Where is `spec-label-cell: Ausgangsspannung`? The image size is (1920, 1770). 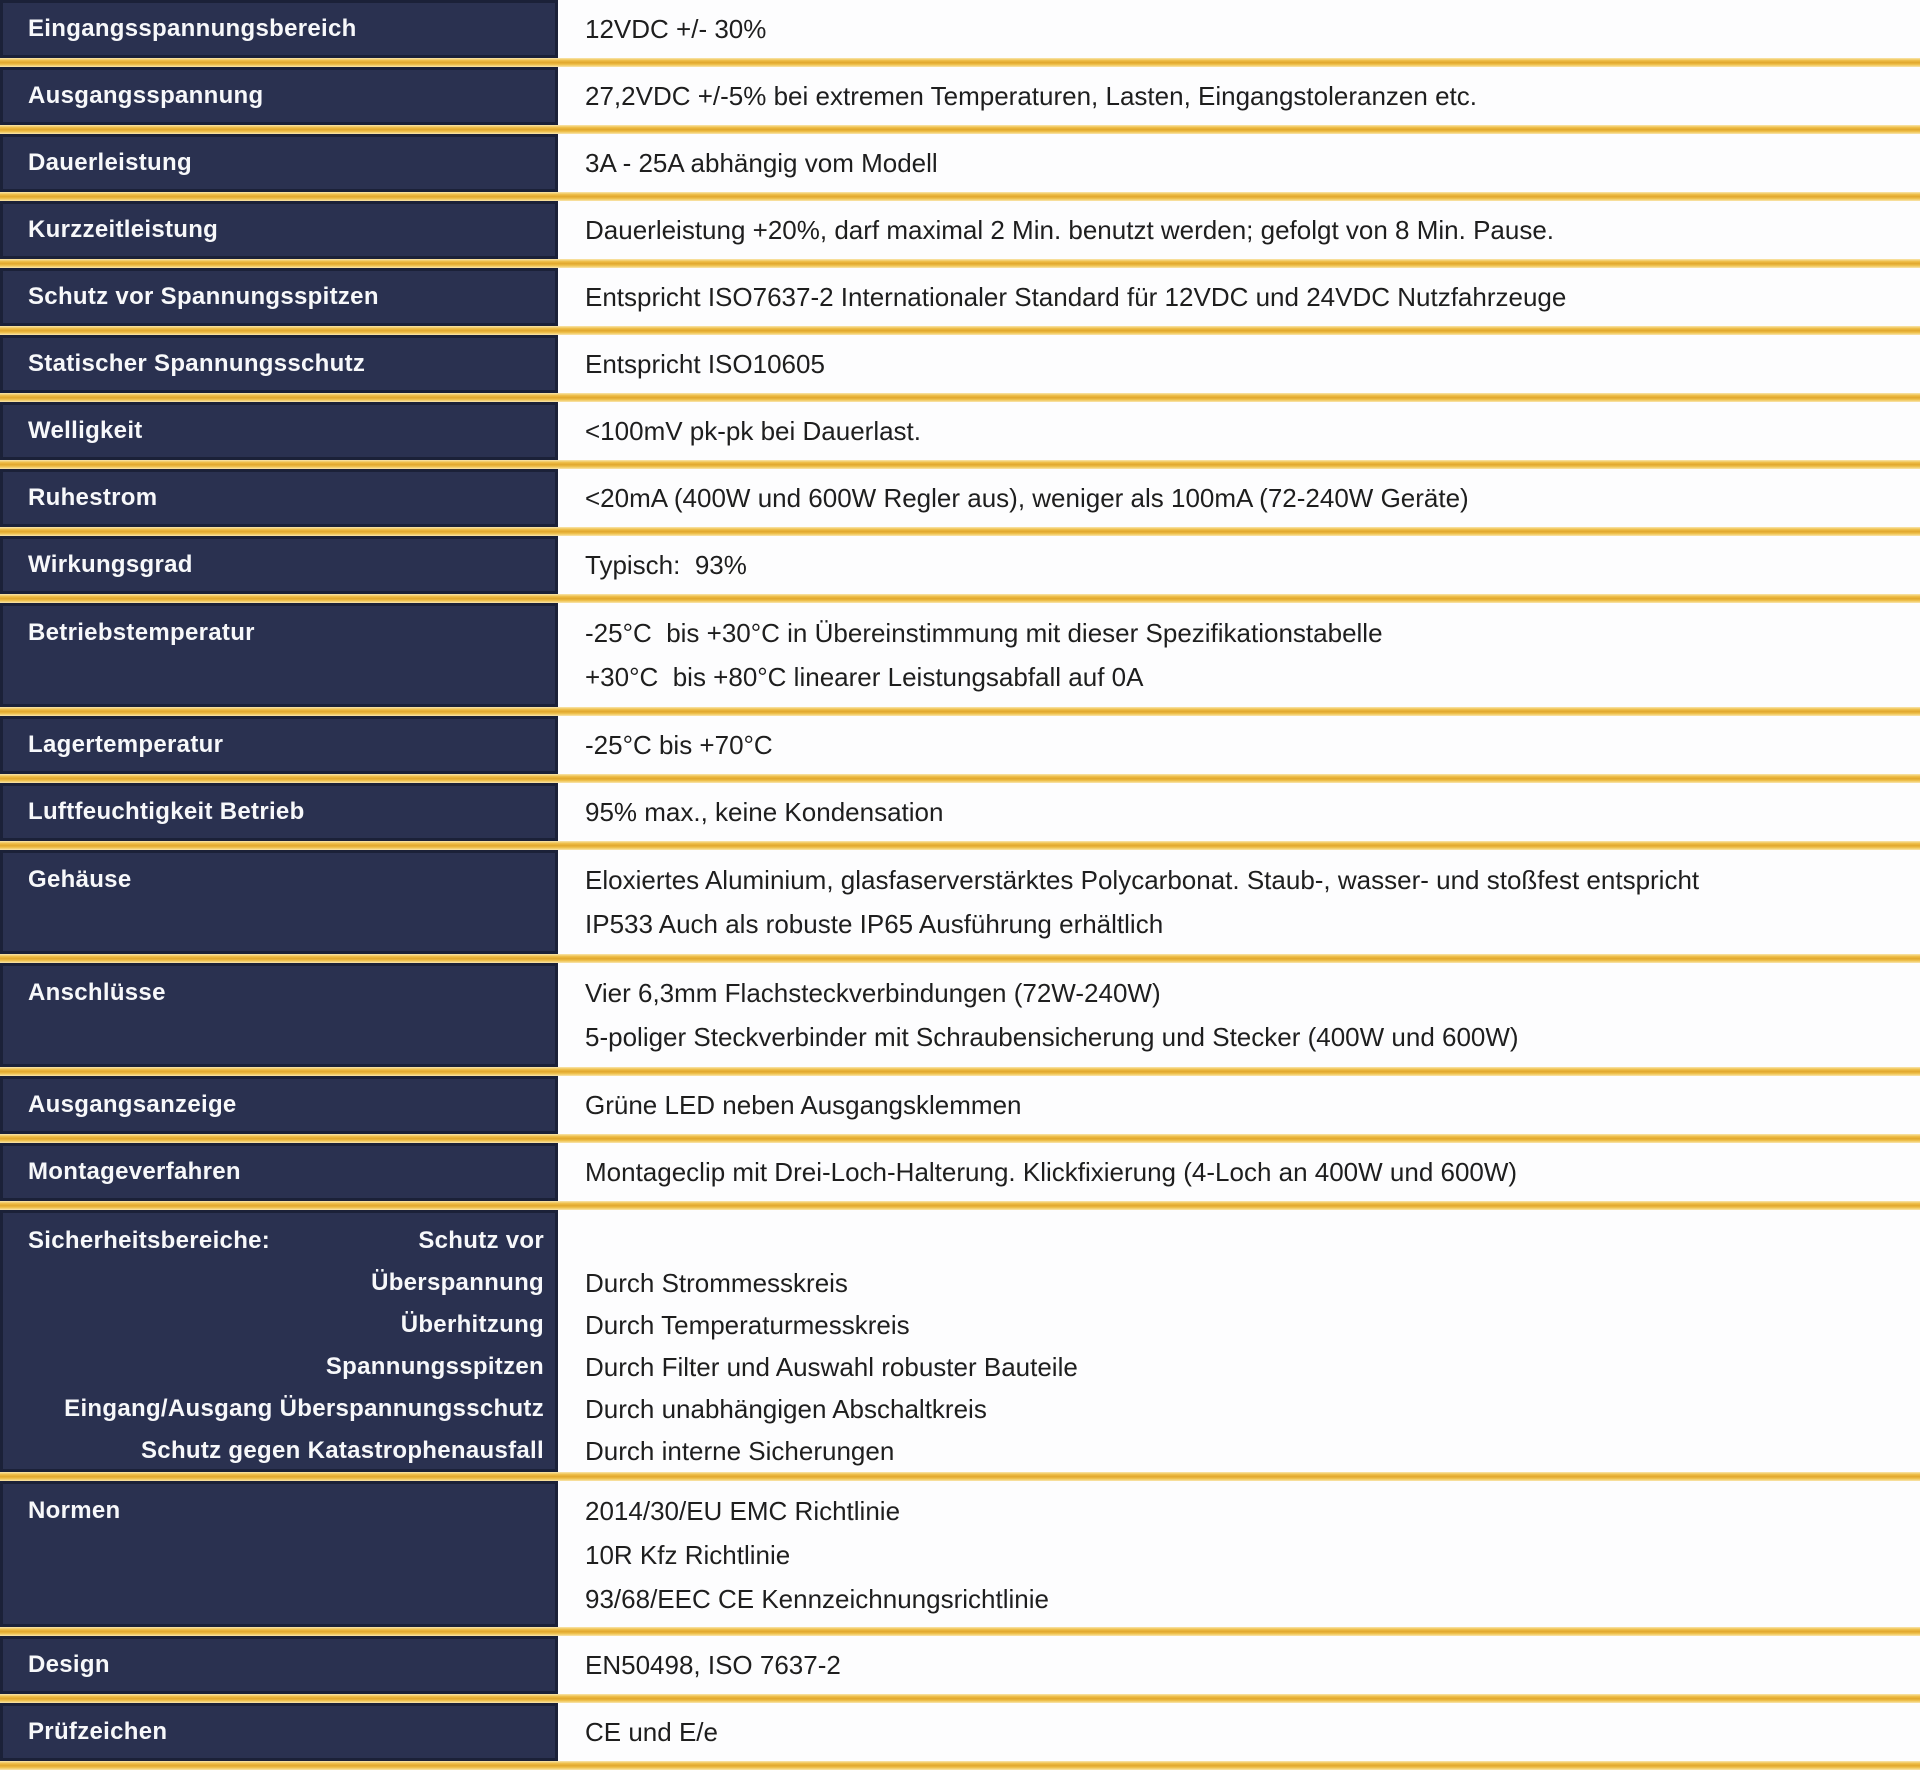
spec-label-cell: Ausgangsspannung is located at coordinates (279, 96).